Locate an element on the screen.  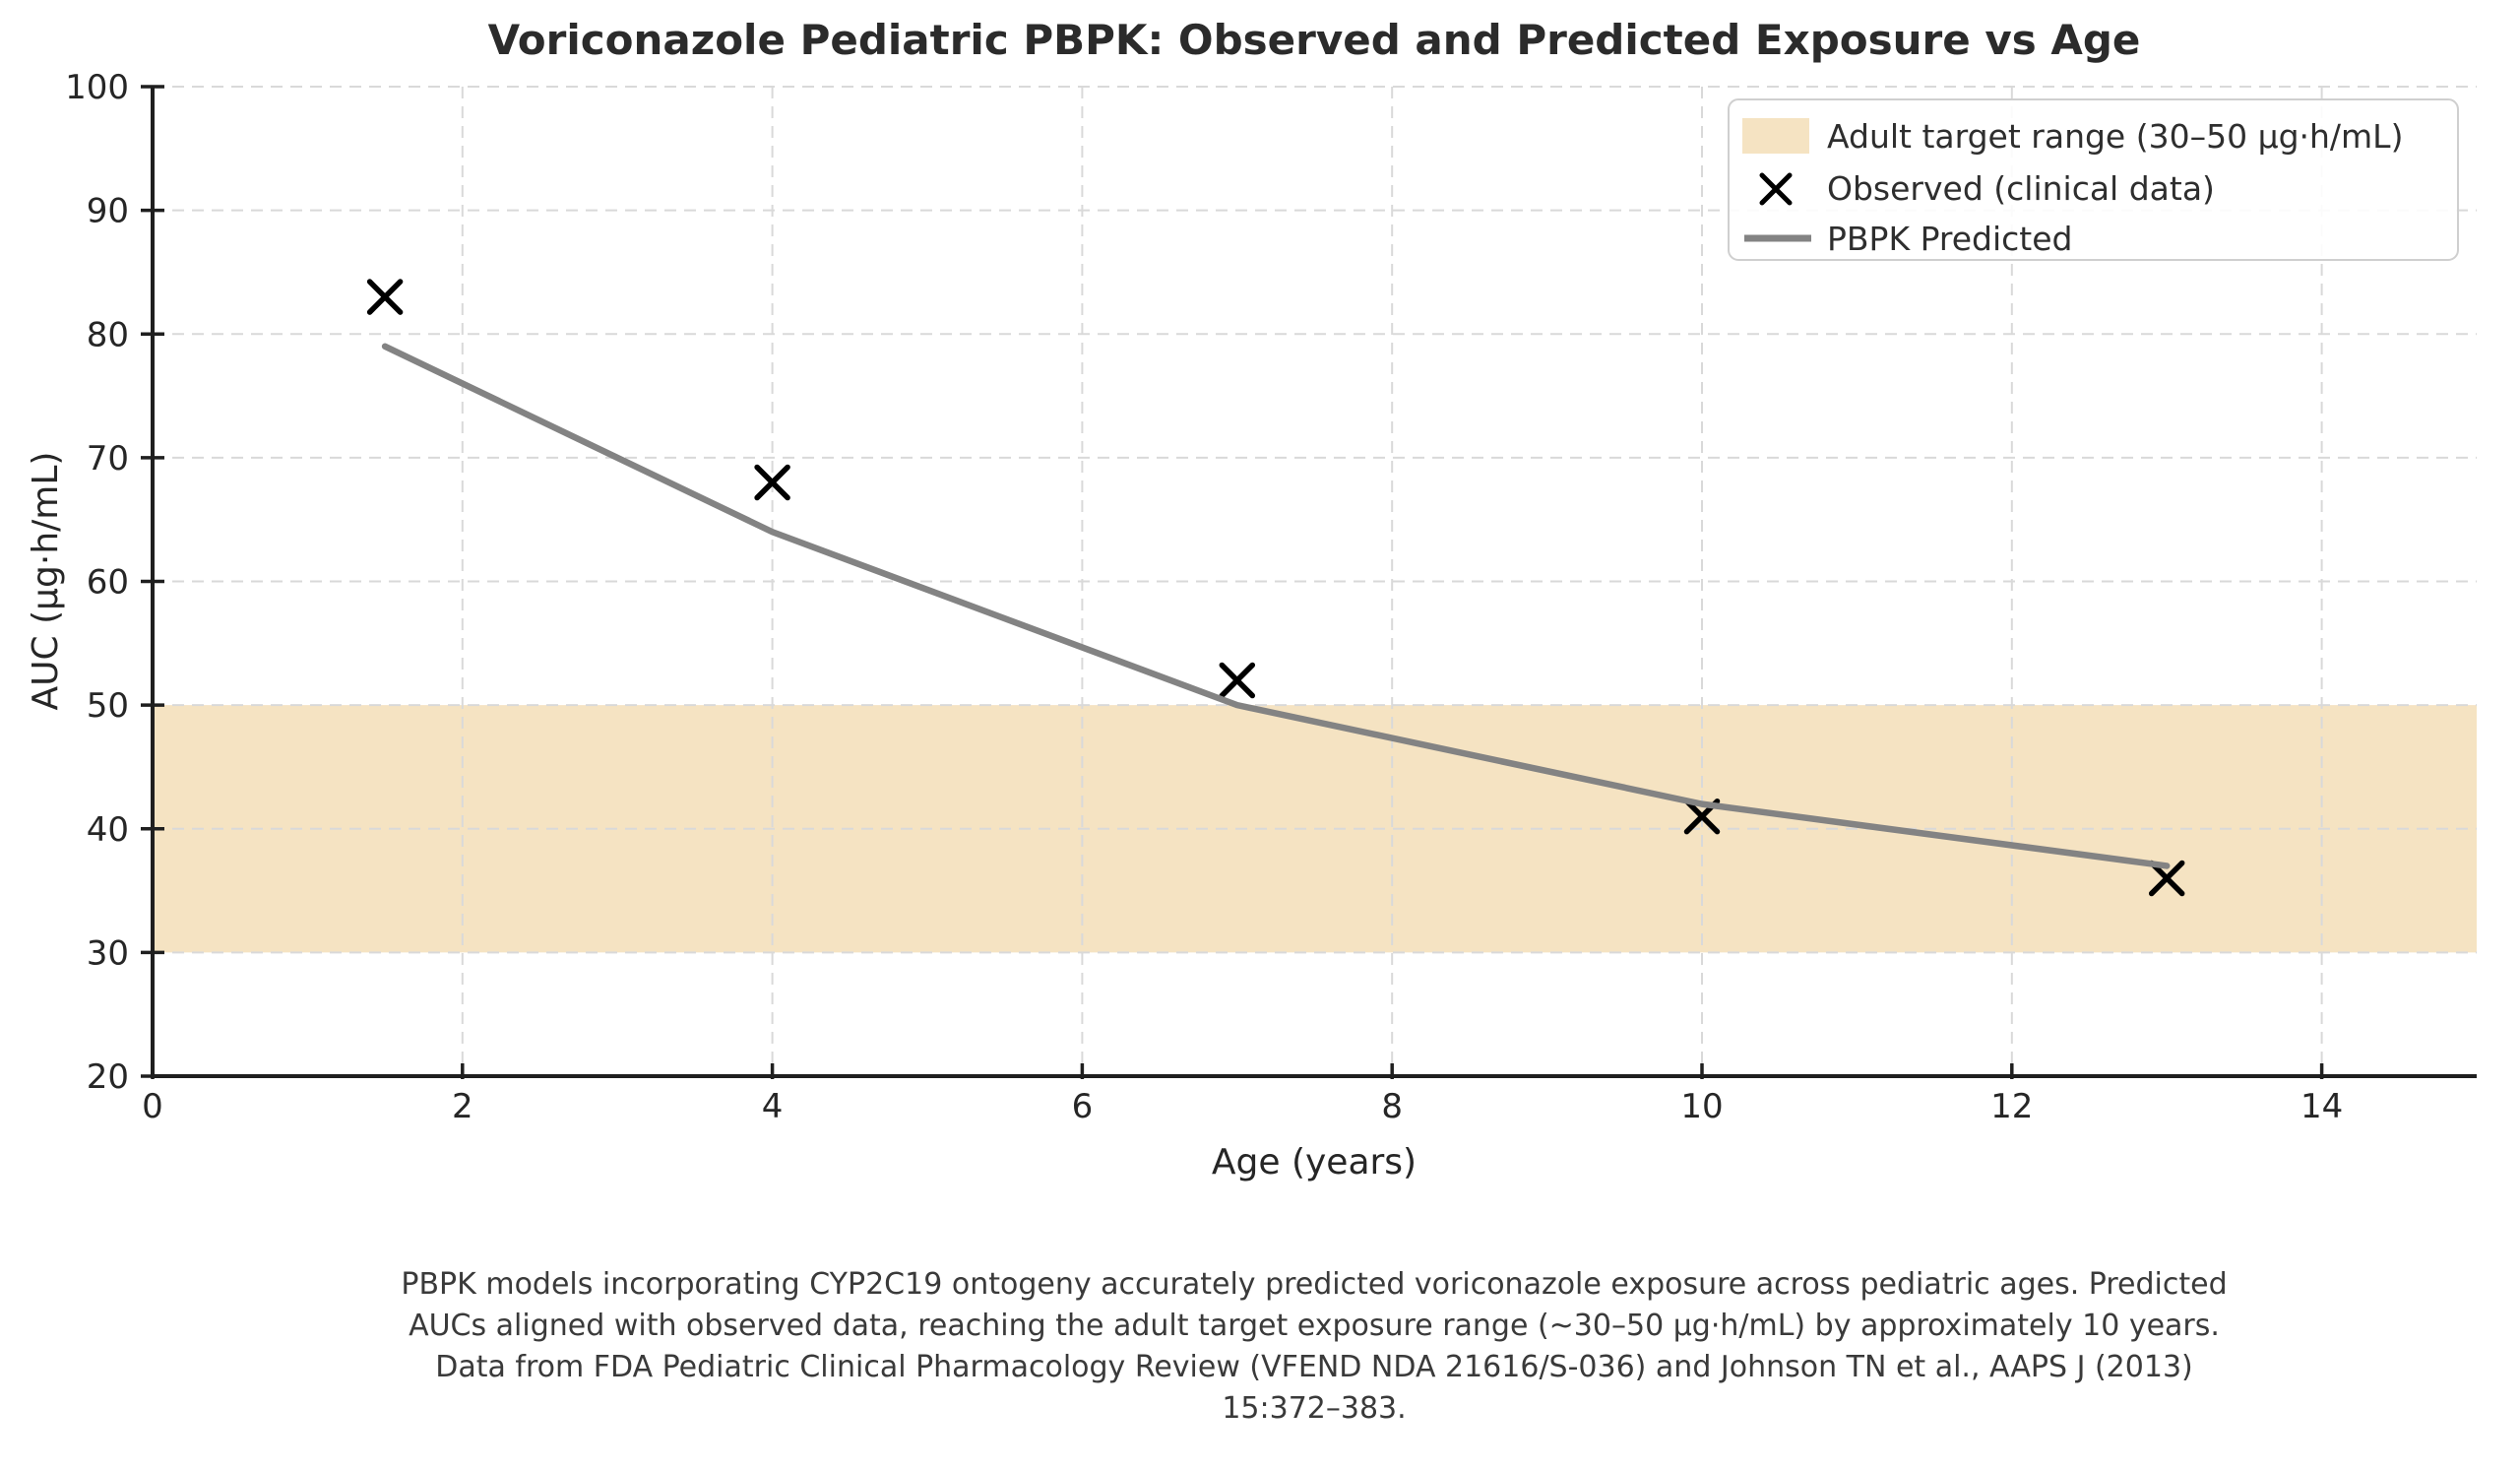
legend-item-predicted-label: PBPK Predicted is located at coordinates (1949, 239).